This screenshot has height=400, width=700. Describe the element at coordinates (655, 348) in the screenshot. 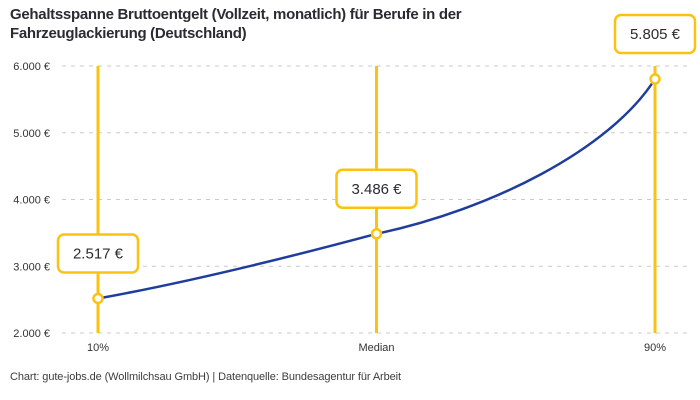

I see `x-tick-label: 90%` at that location.